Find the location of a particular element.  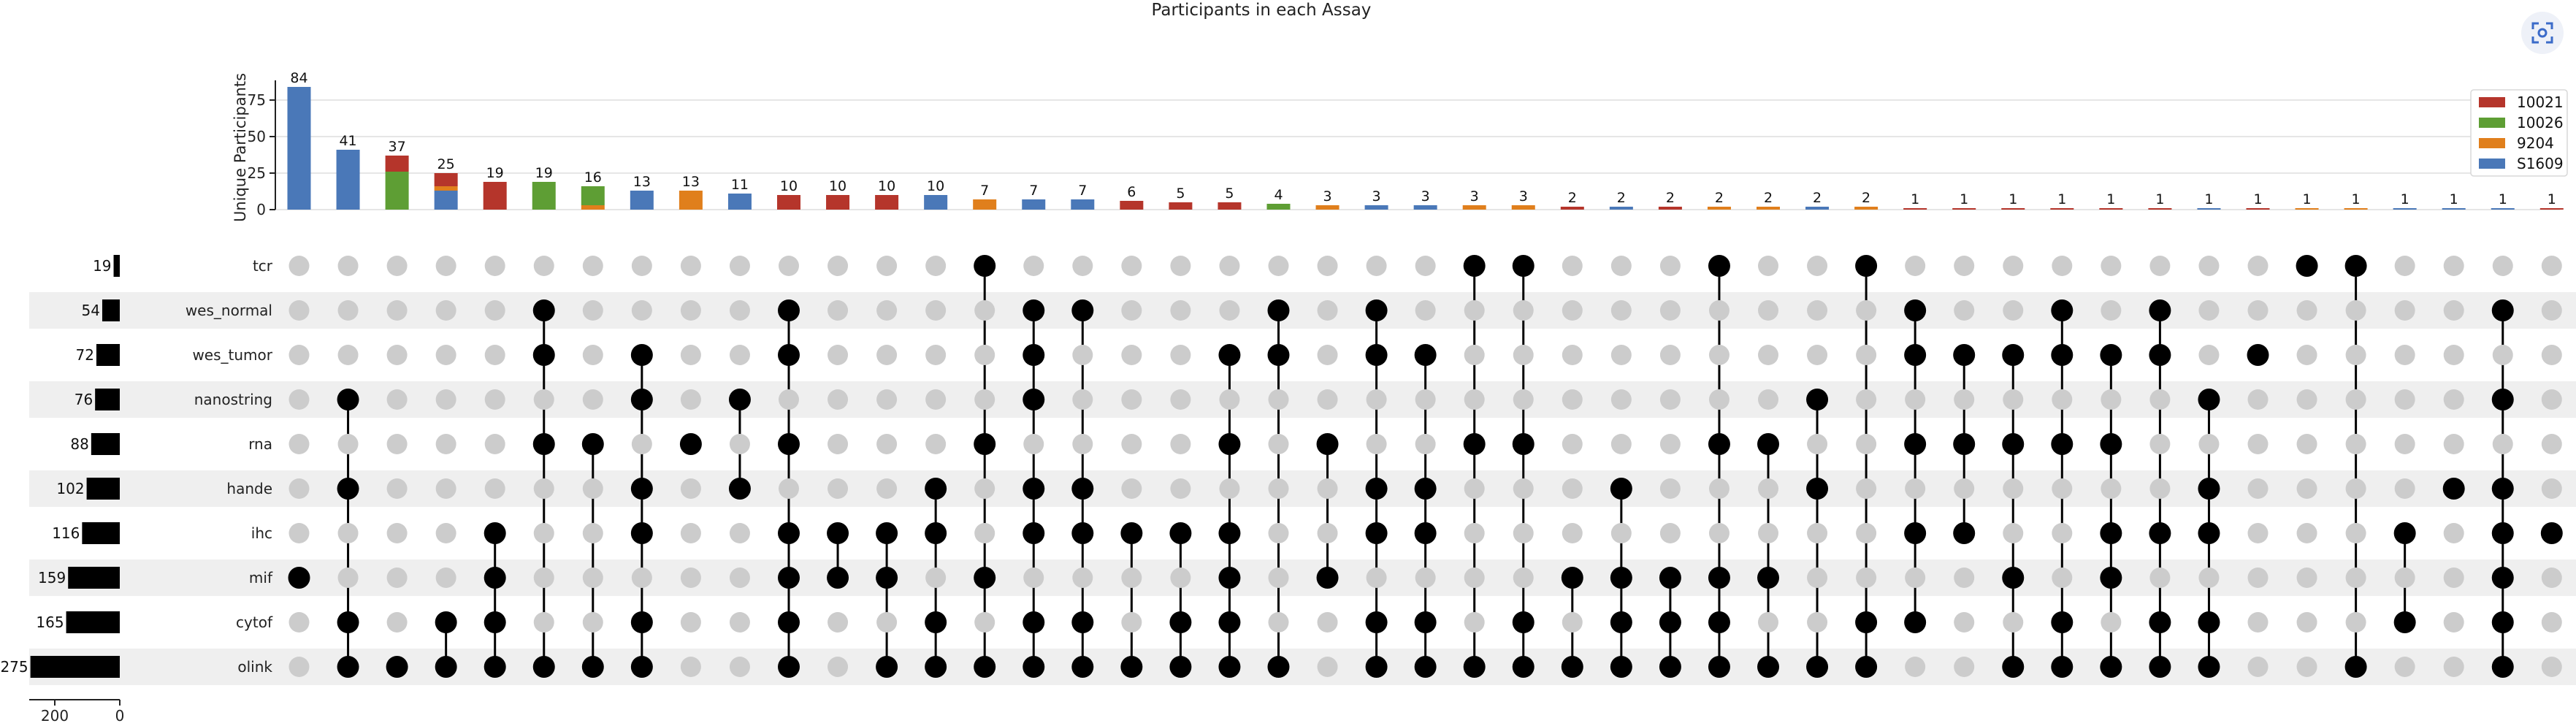

set-label: wes_tumor is located at coordinates (232, 355).